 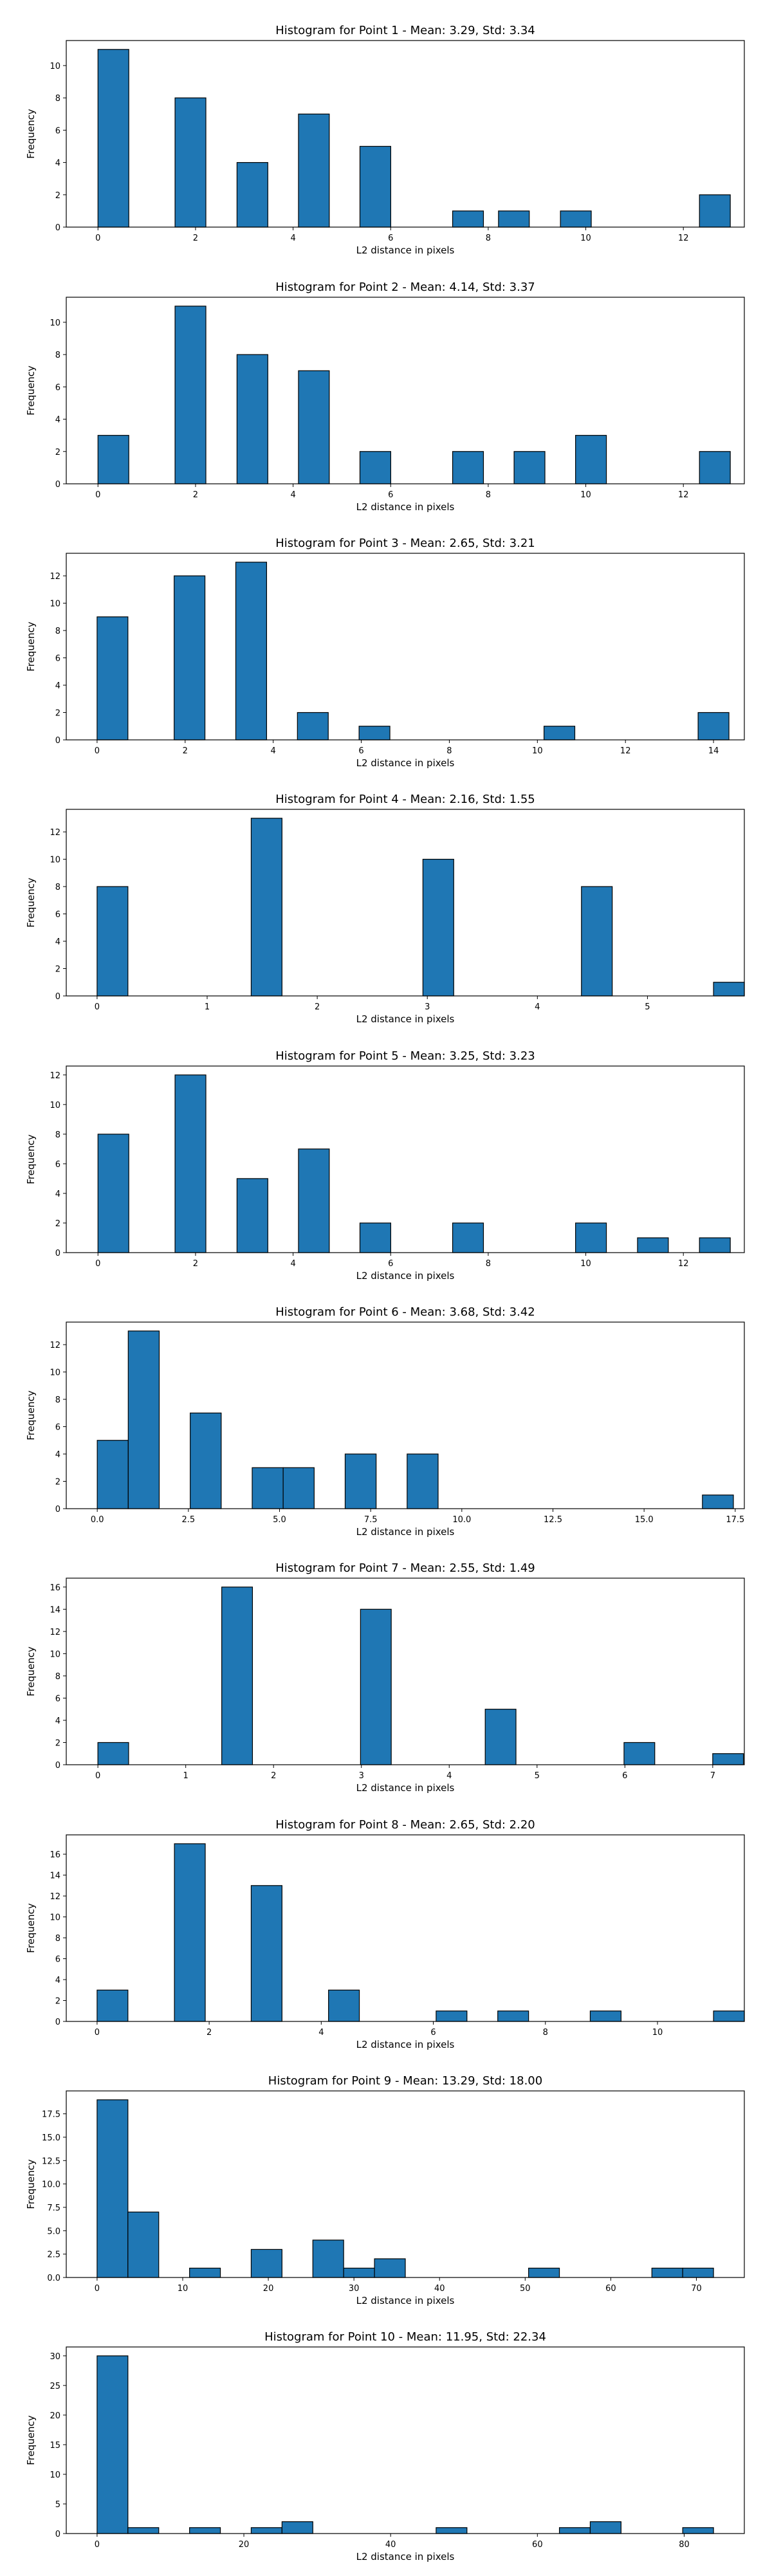 I want to click on x-tick-label: 8, so click(x=488, y=495).